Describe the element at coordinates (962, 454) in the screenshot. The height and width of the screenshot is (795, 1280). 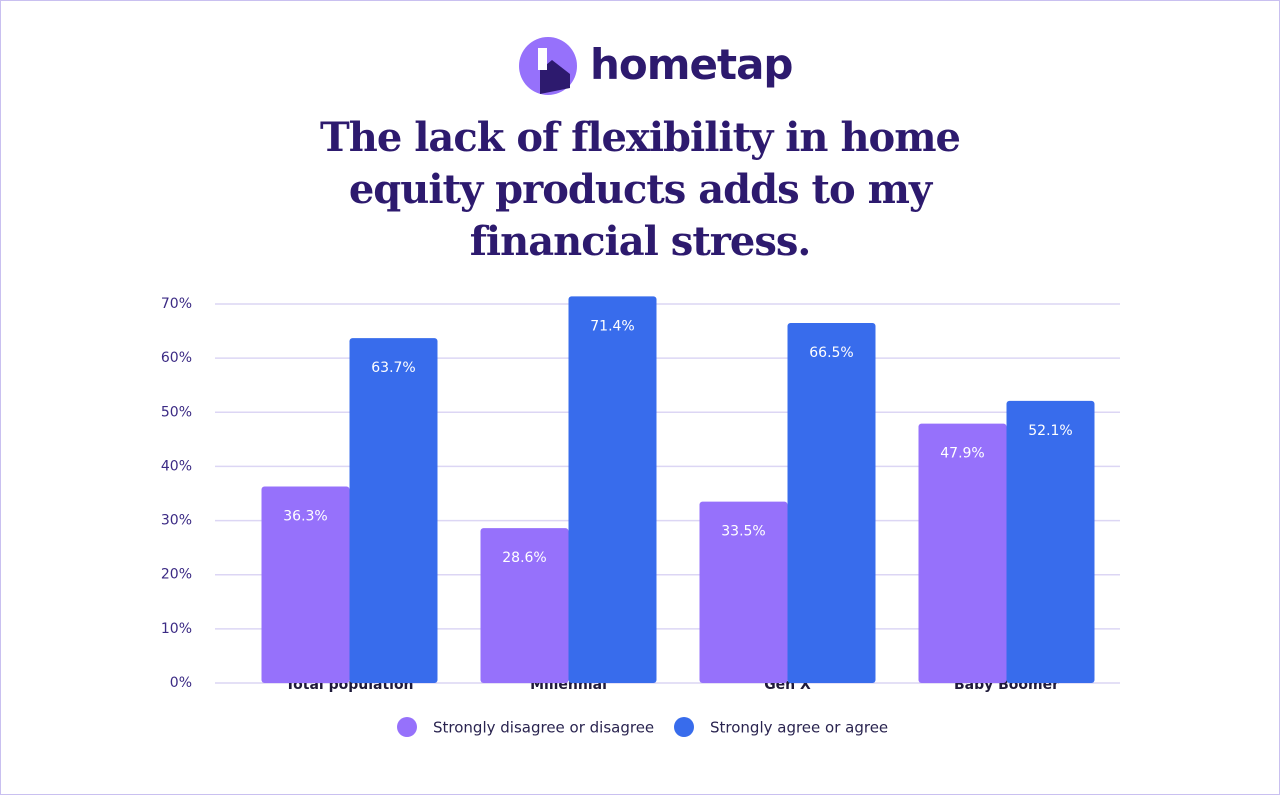
I see `value-label: 47.9%` at that location.